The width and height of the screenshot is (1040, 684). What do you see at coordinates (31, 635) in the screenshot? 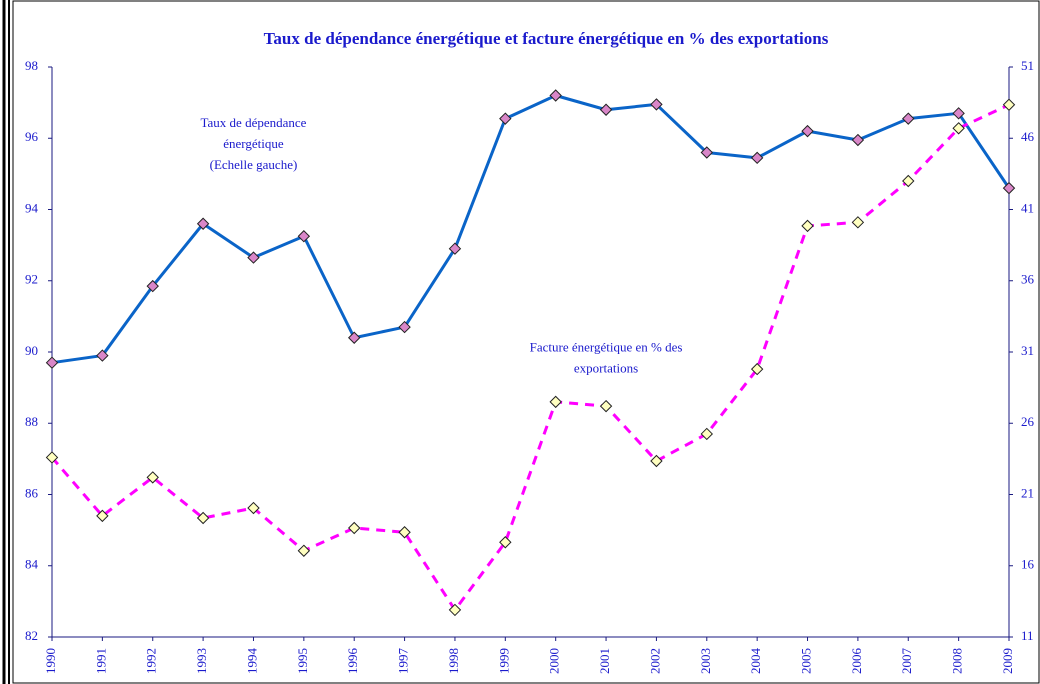
I see `y-tick-label: 82` at bounding box center [31, 635].